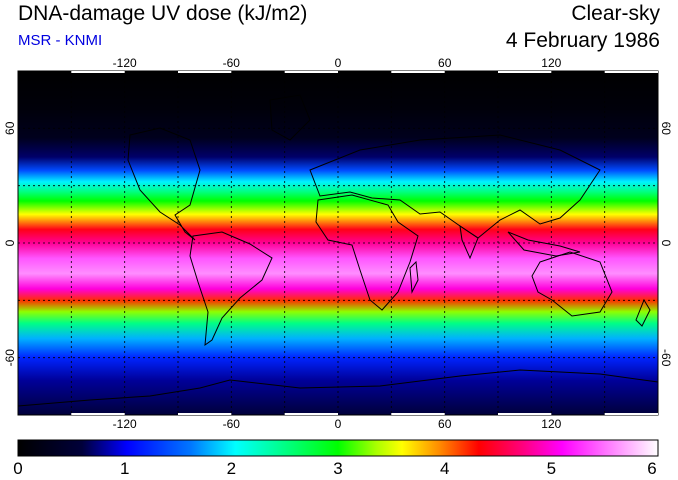  I want to click on antarctica-outline, so click(338, 388).